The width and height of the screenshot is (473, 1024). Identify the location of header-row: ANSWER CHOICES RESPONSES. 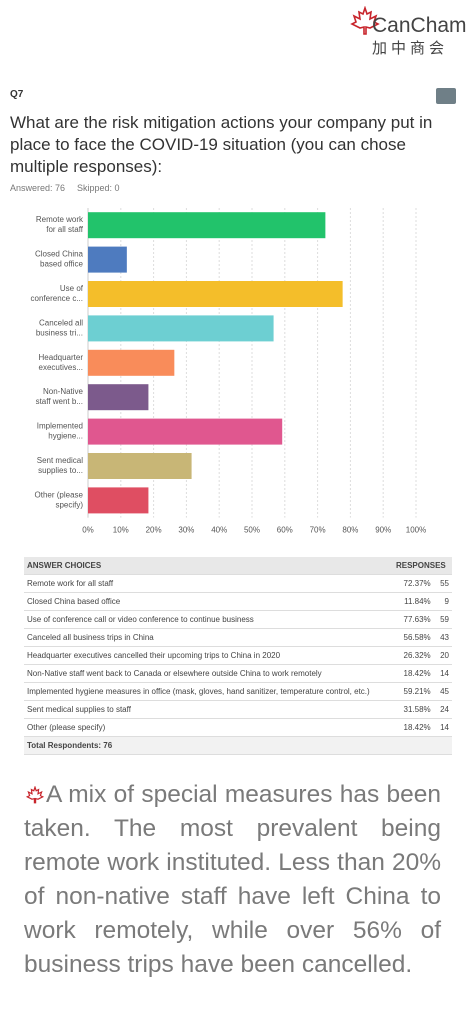
(238, 566).